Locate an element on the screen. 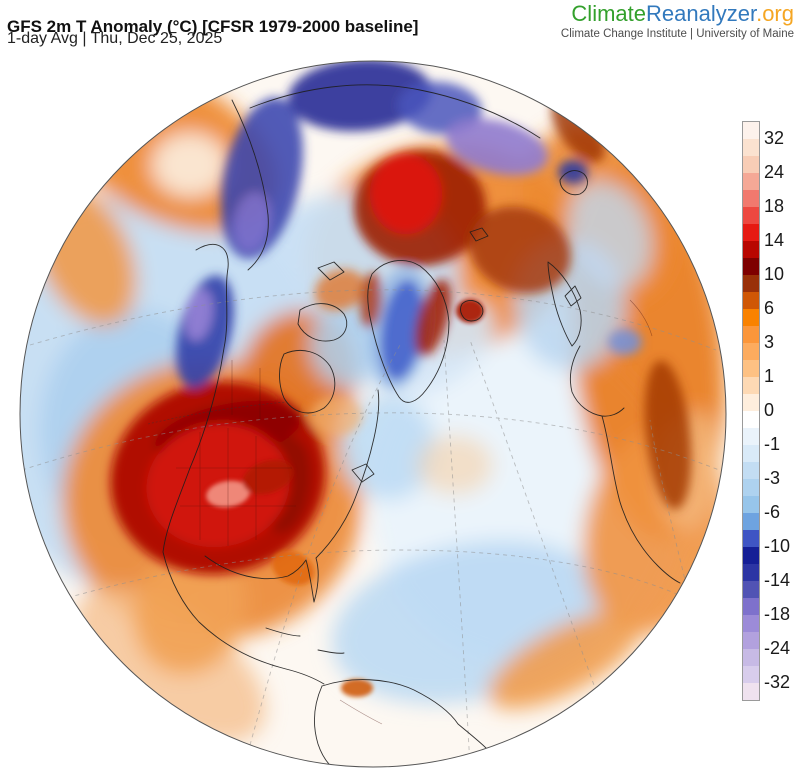 Image resolution: width=800 pixels, height=774 pixels. anomaly-region-florida-warm is located at coordinates (293, 568).